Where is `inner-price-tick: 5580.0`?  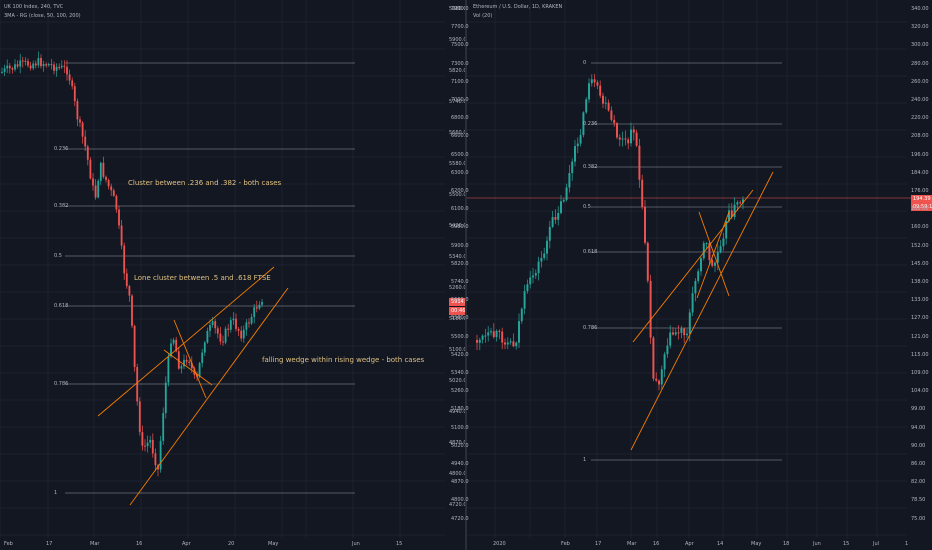
inner-price-tick: 5580.0 is located at coordinates (460, 318).